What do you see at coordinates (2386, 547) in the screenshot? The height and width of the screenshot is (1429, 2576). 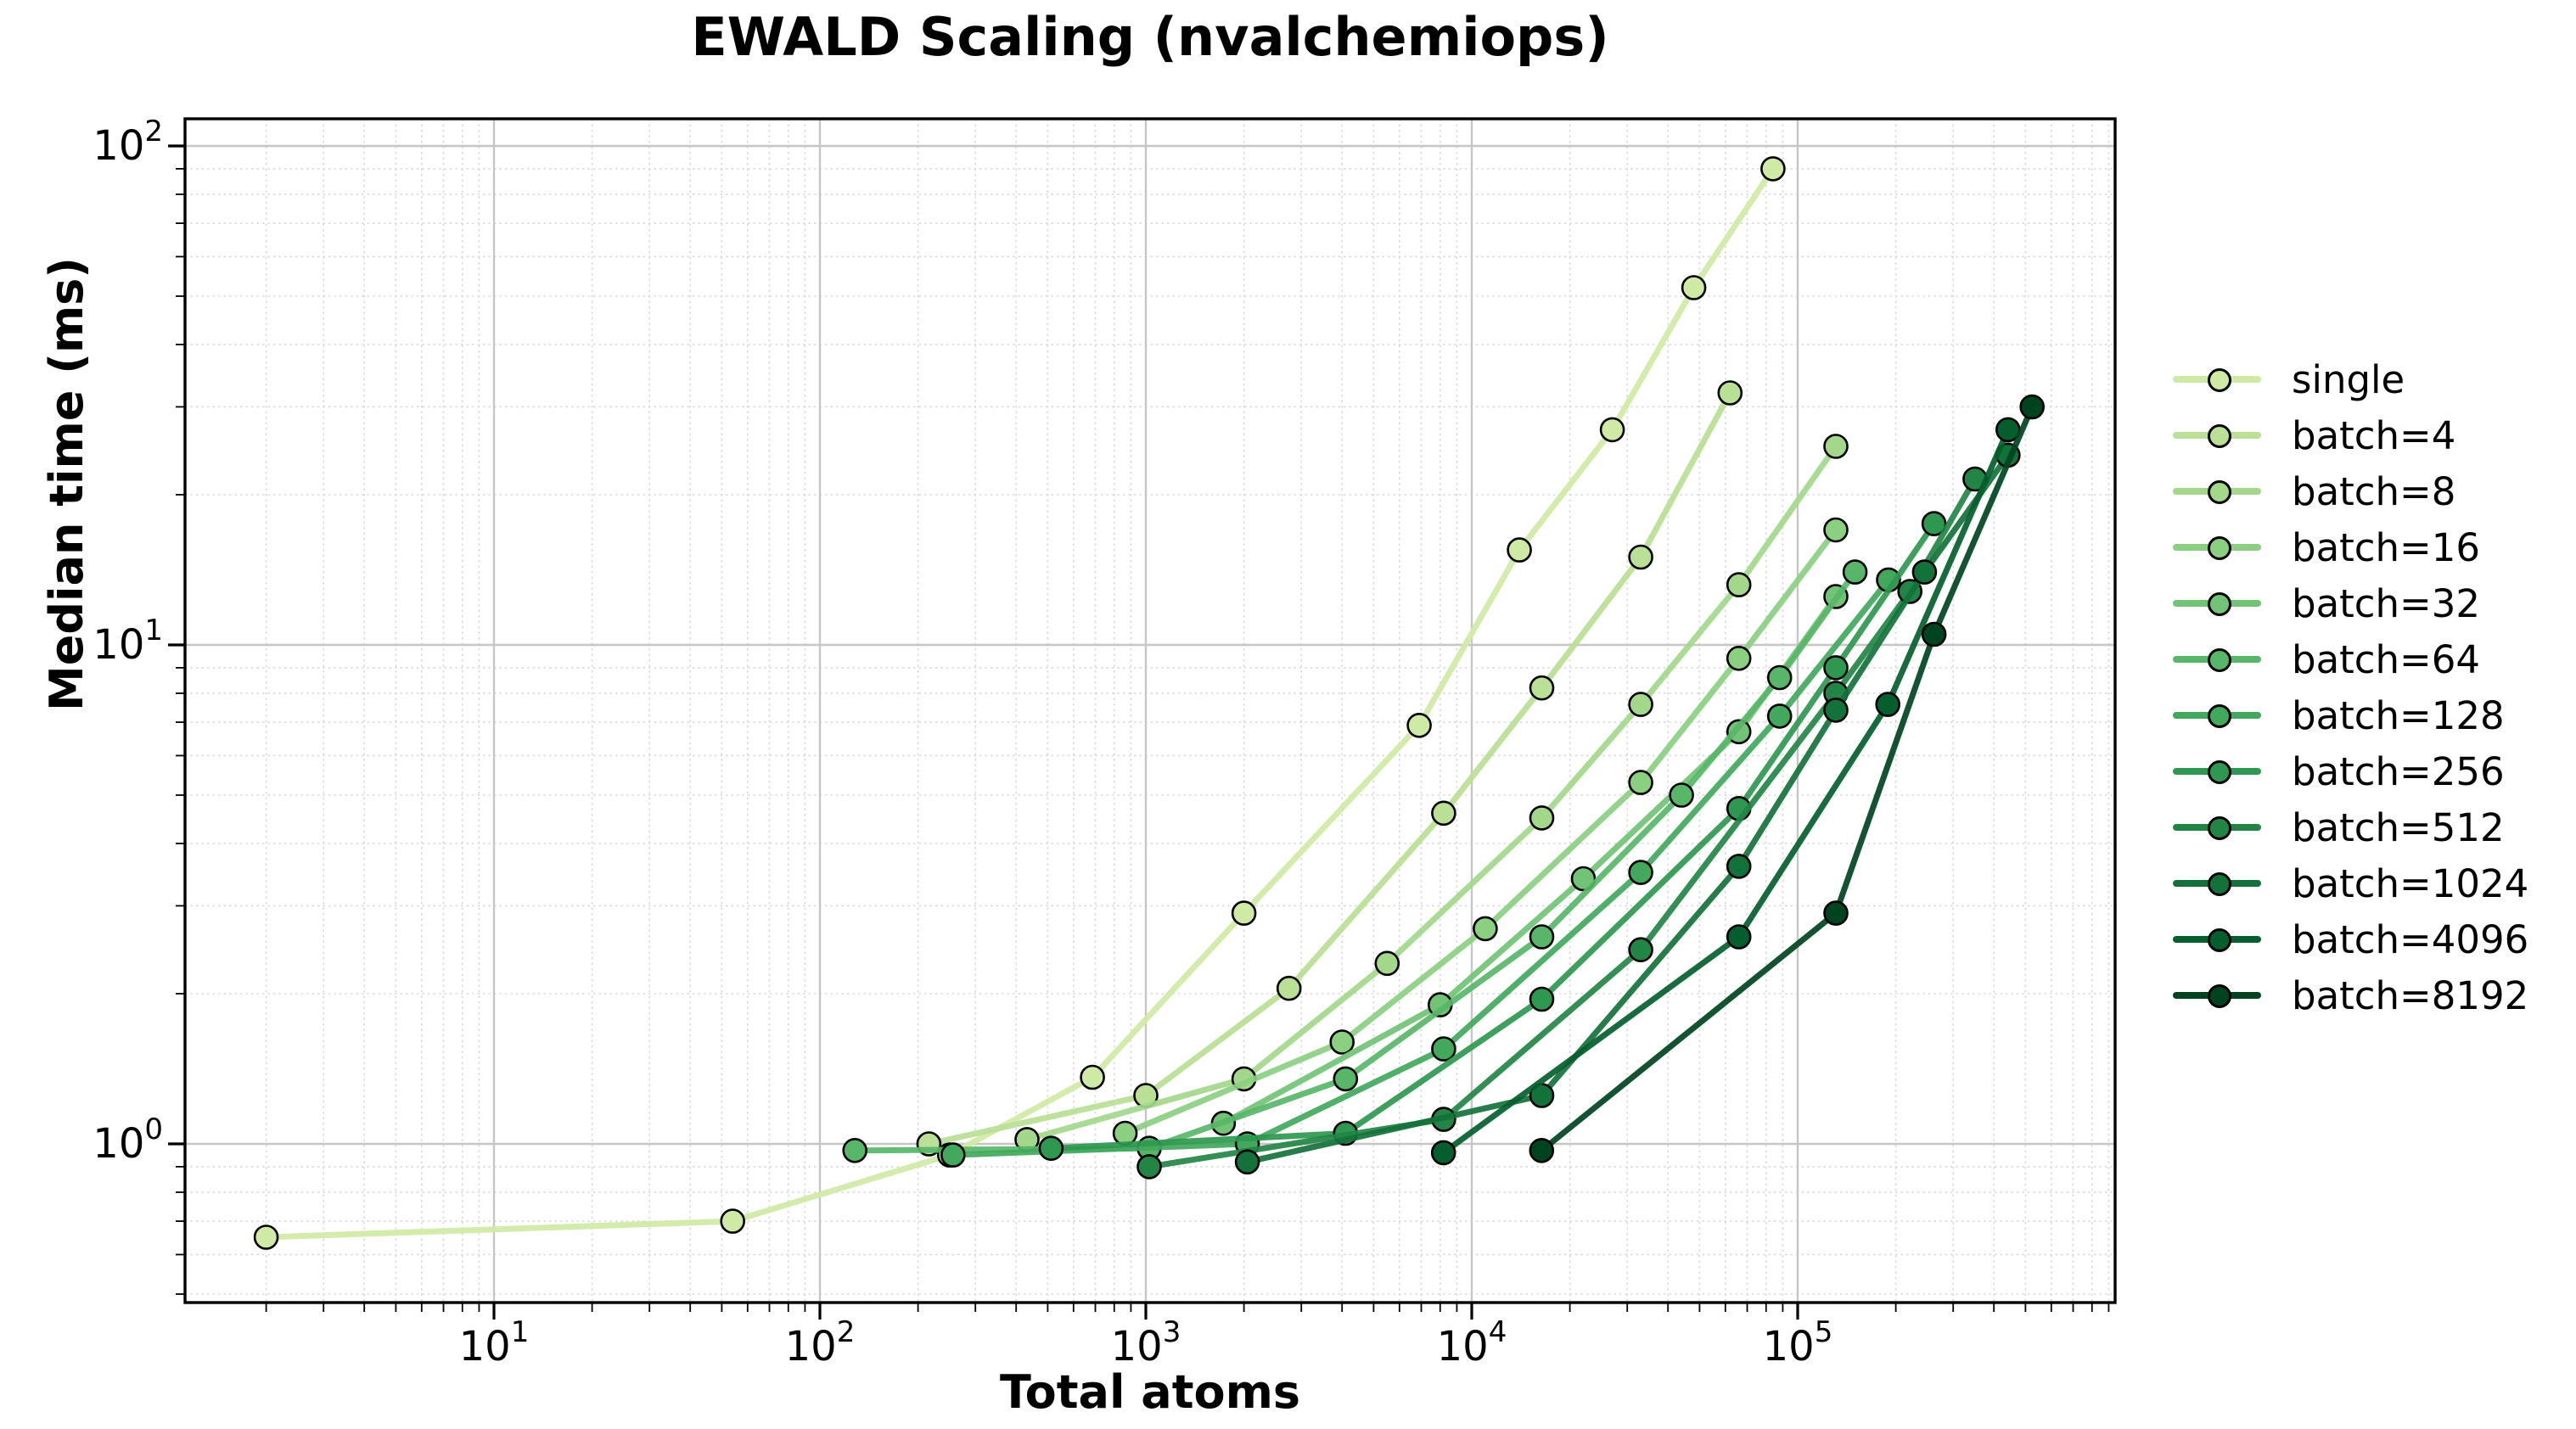 I see `legend-label: batch=16` at bounding box center [2386, 547].